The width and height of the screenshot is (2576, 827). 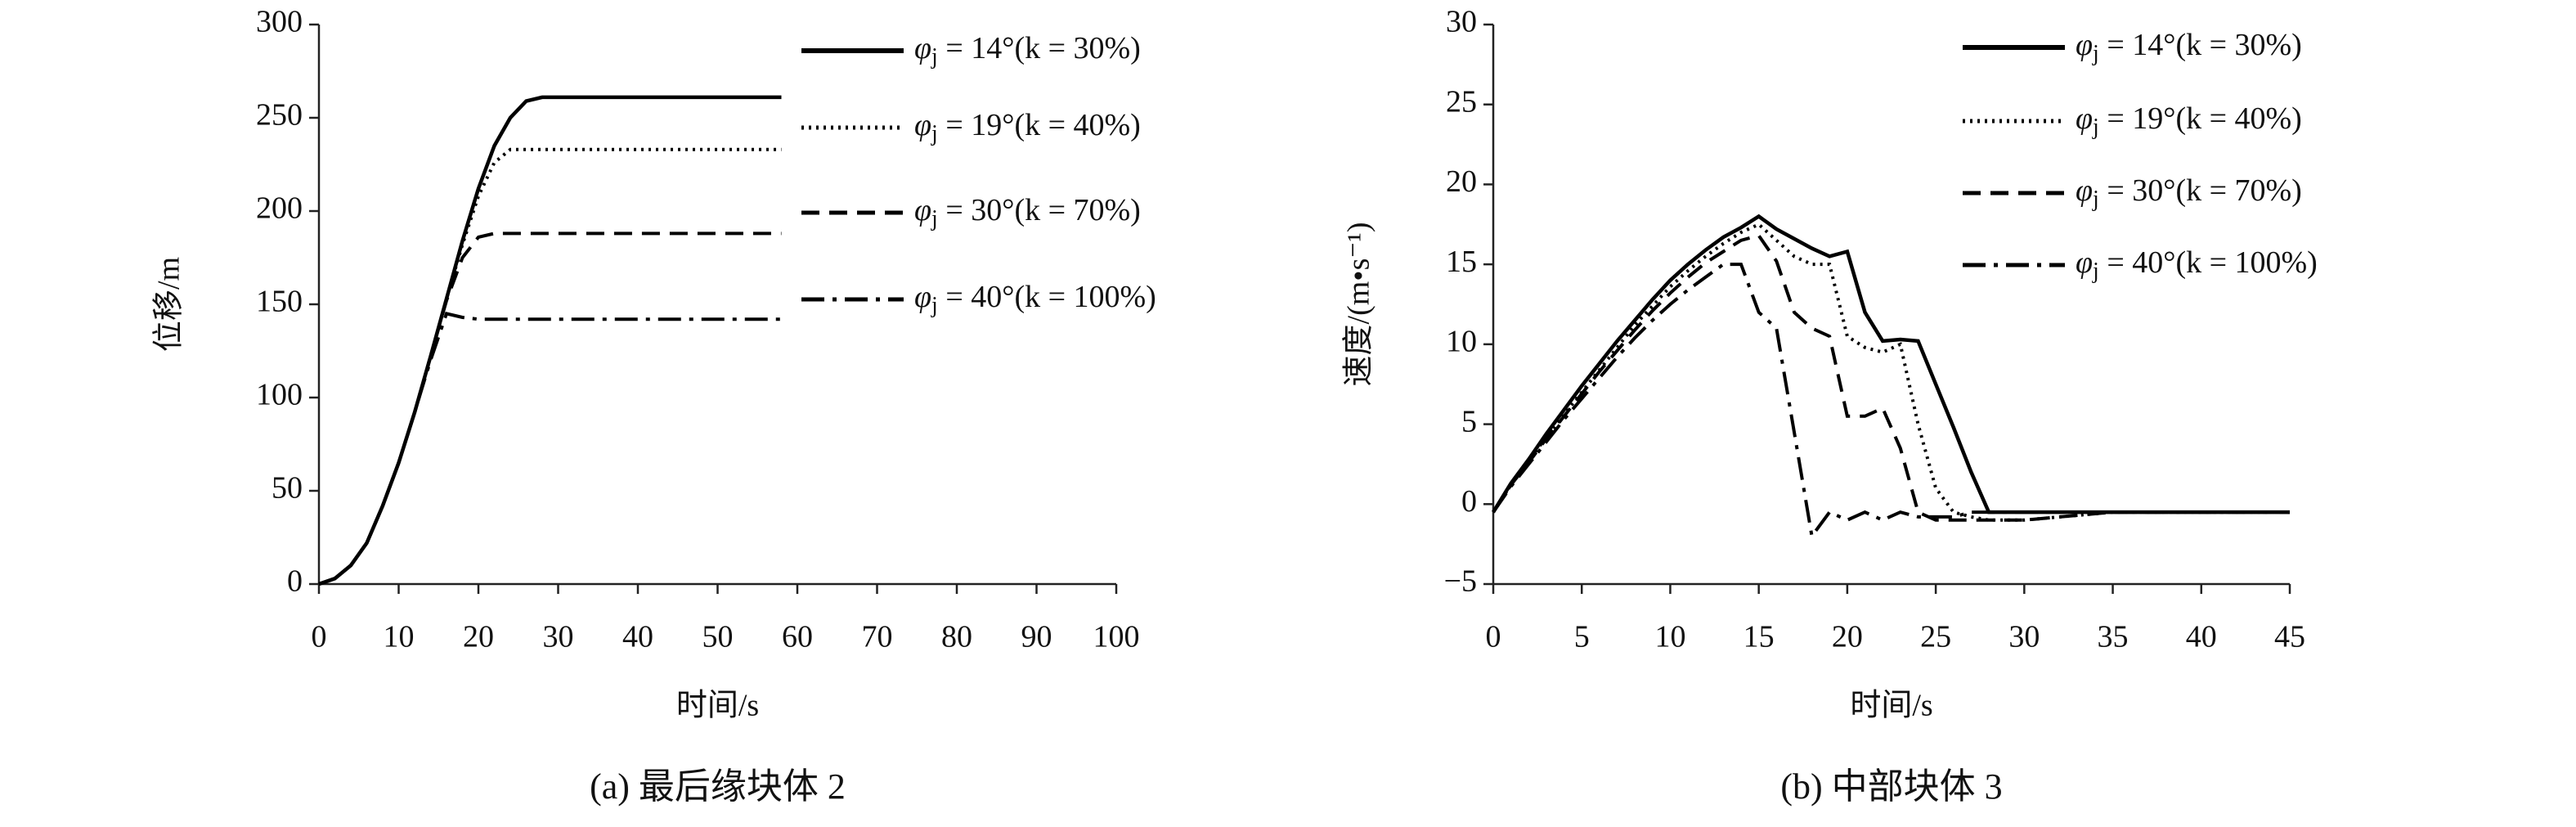 I want to click on y-tick-label: 50, so click(x=287, y=488).